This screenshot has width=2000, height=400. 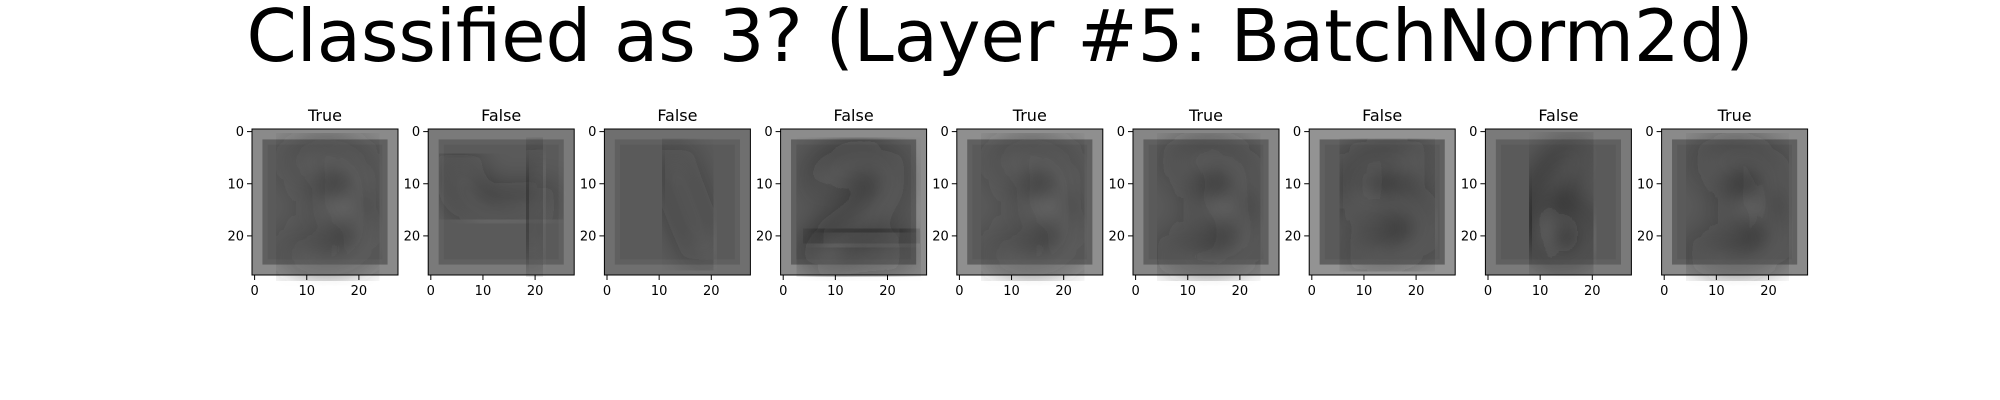 I want to click on panel-5: True 0 10 20 0 10 20, so click(x=1018, y=202).